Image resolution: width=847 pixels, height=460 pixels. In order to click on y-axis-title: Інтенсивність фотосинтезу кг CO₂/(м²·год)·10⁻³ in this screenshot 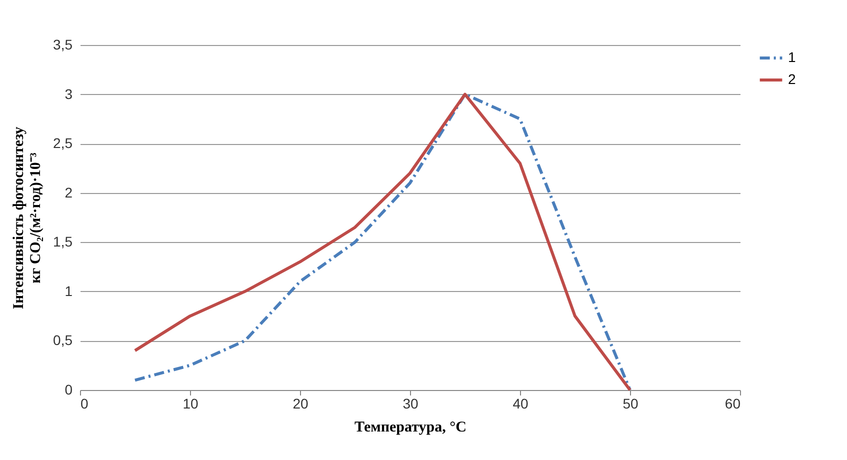, I will do `click(27, 218)`.